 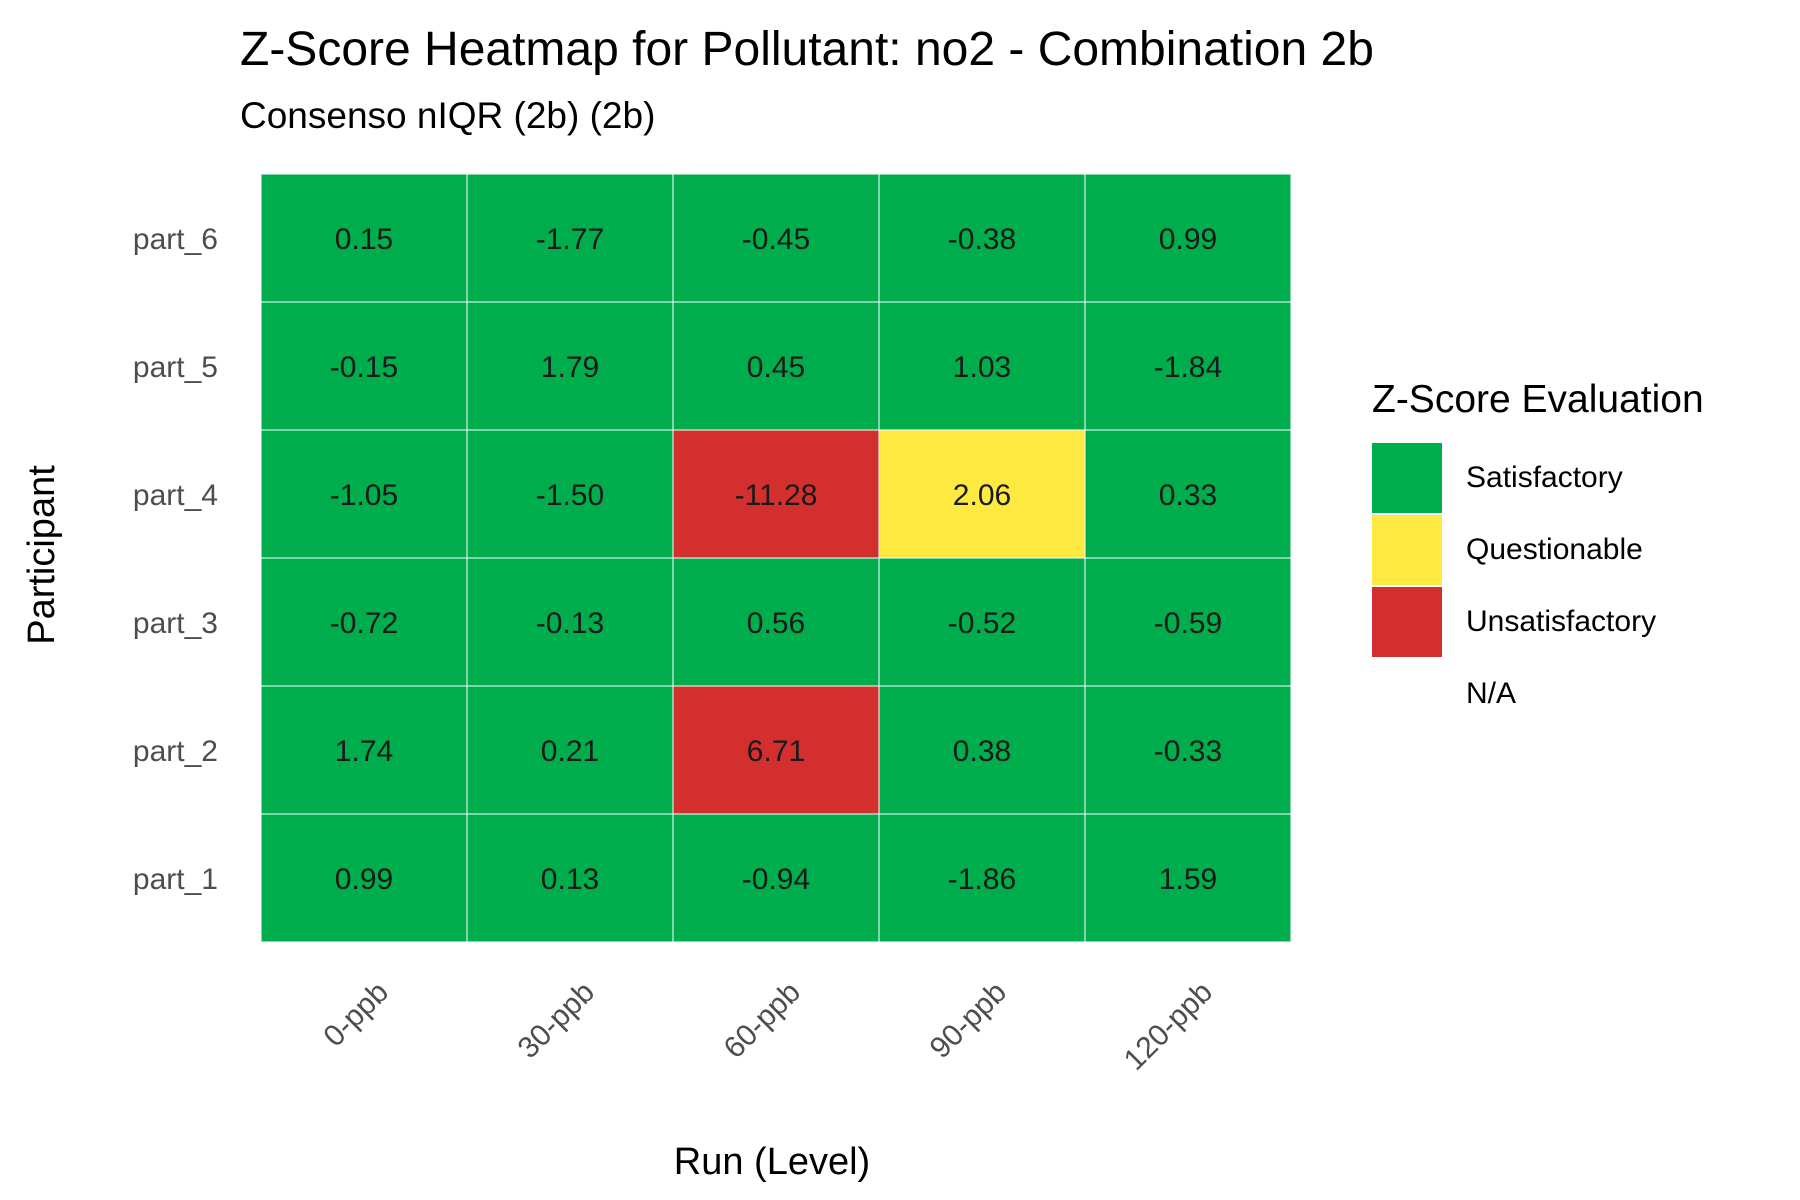 I want to click on x-tick-30-ppb: 30-ppb, so click(x=556, y=1020).